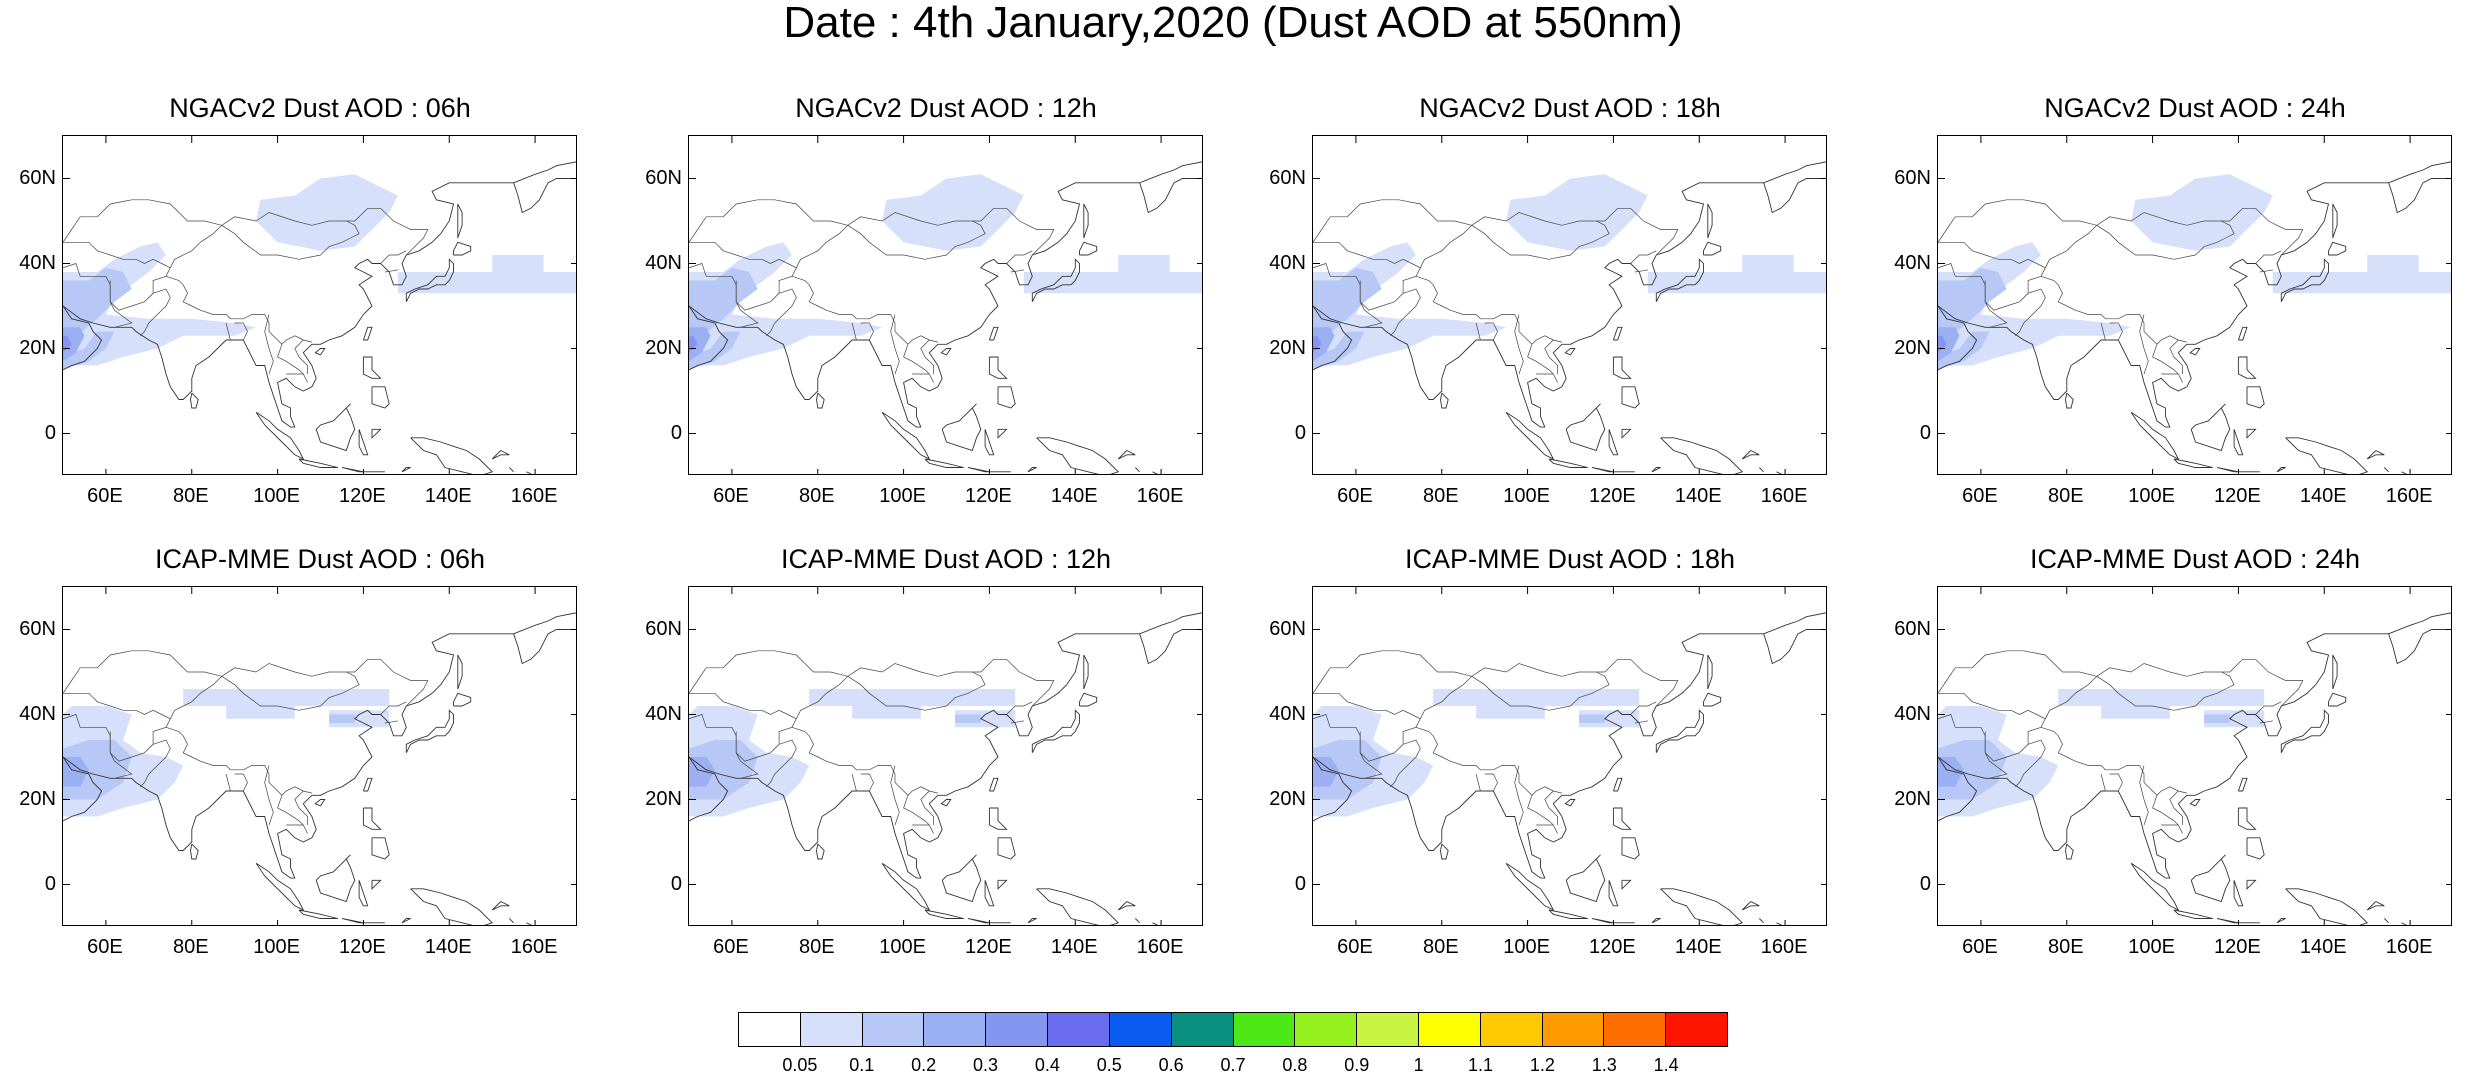 The height and width of the screenshot is (1075, 2466). I want to click on lon-tick-label: 60E, so click(105, 947).